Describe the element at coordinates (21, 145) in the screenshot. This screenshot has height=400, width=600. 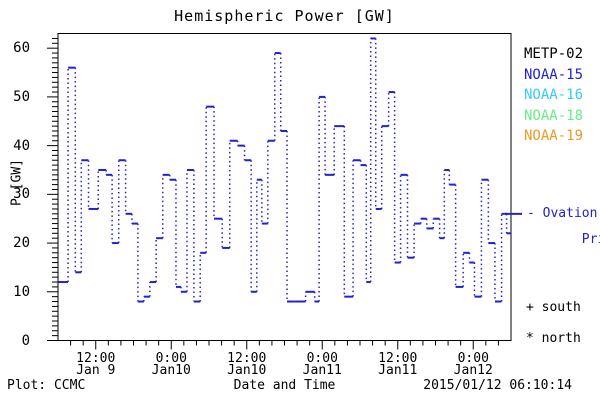
I see `y-tick-label-40: 40` at that location.